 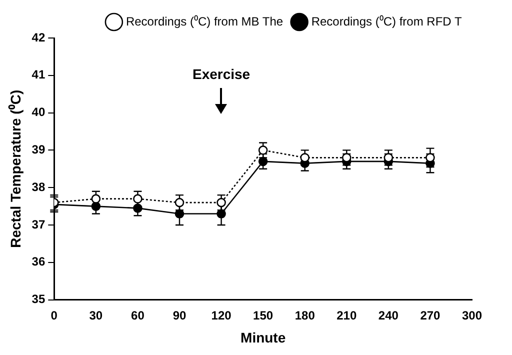 What do you see at coordinates (263, 337) in the screenshot?
I see `x-axis-title: Minute` at bounding box center [263, 337].